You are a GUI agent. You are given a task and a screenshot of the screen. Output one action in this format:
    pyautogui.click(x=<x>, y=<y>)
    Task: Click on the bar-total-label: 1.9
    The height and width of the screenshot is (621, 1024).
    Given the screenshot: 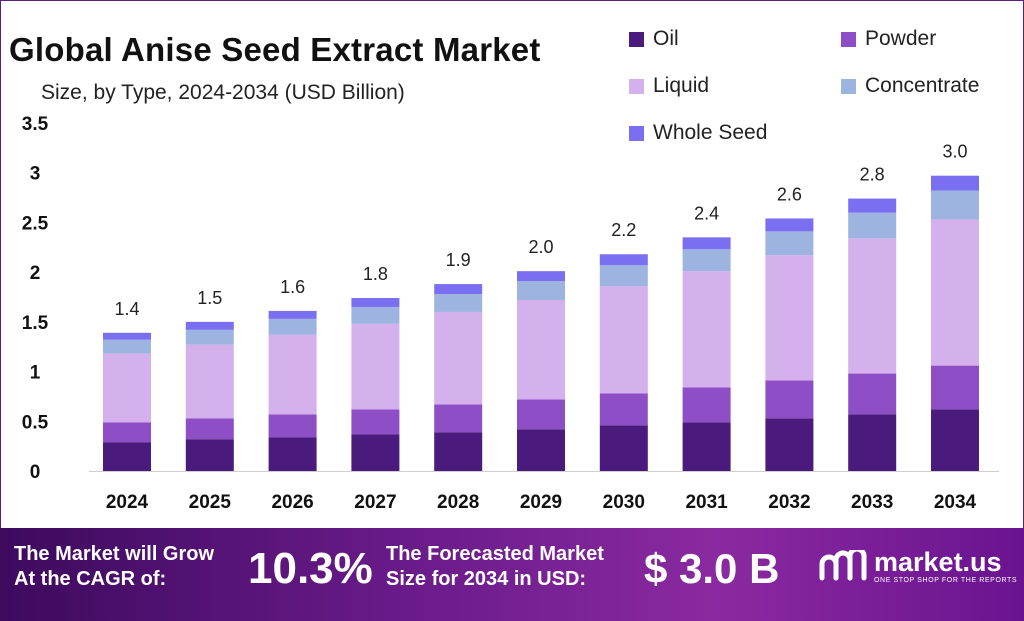 What is the action you would take?
    pyautogui.click(x=458, y=260)
    